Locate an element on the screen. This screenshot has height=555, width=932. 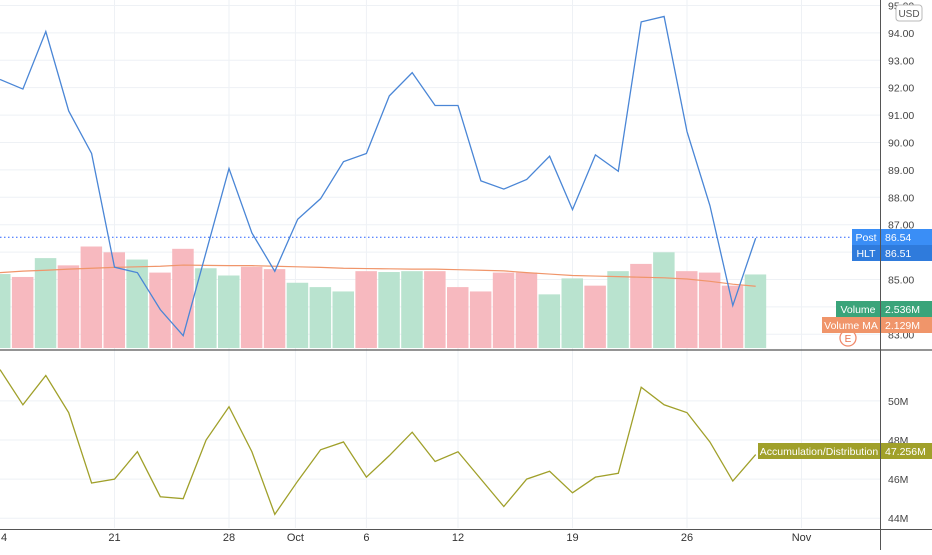
price-tick-label: 90.00 is located at coordinates (901, 143).